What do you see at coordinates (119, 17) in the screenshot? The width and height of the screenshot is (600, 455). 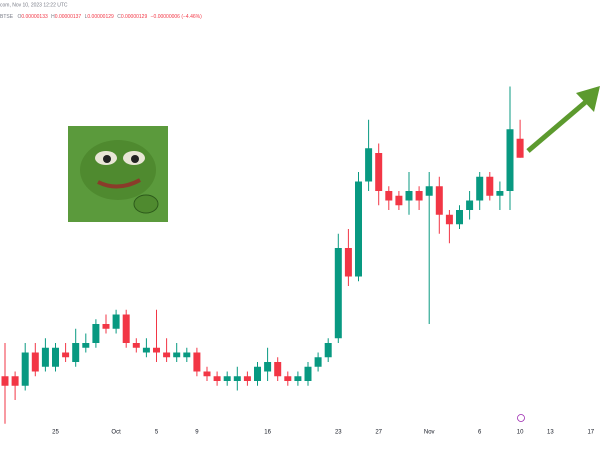 I see `ohlc-label: C` at bounding box center [119, 17].